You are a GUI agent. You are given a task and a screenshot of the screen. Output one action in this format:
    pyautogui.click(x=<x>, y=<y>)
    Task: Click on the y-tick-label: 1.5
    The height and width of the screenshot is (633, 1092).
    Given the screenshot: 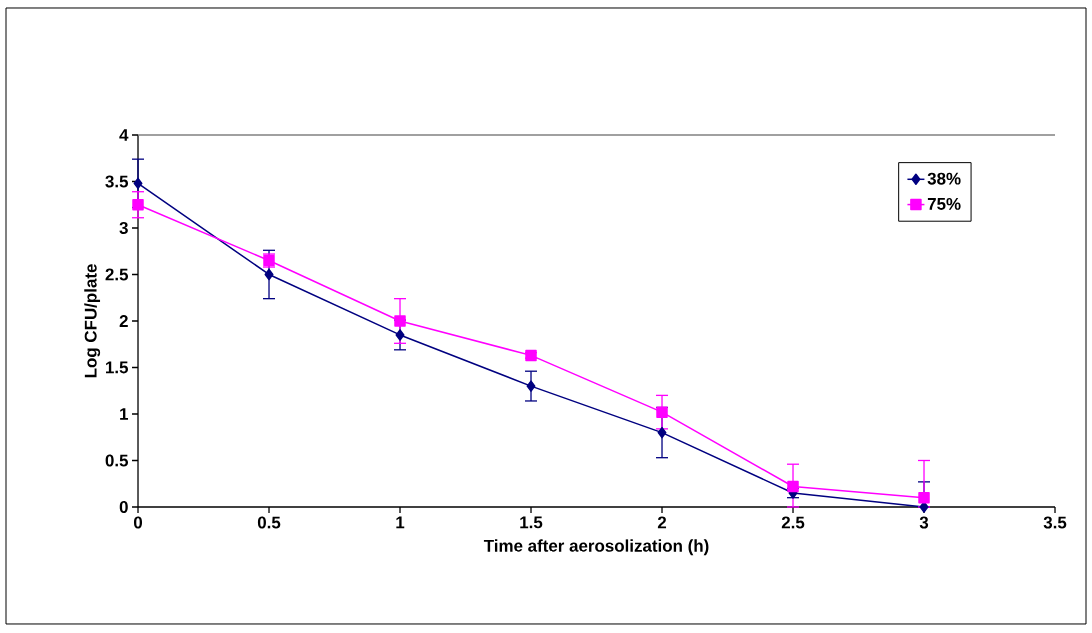 What is the action you would take?
    pyautogui.click(x=117, y=367)
    